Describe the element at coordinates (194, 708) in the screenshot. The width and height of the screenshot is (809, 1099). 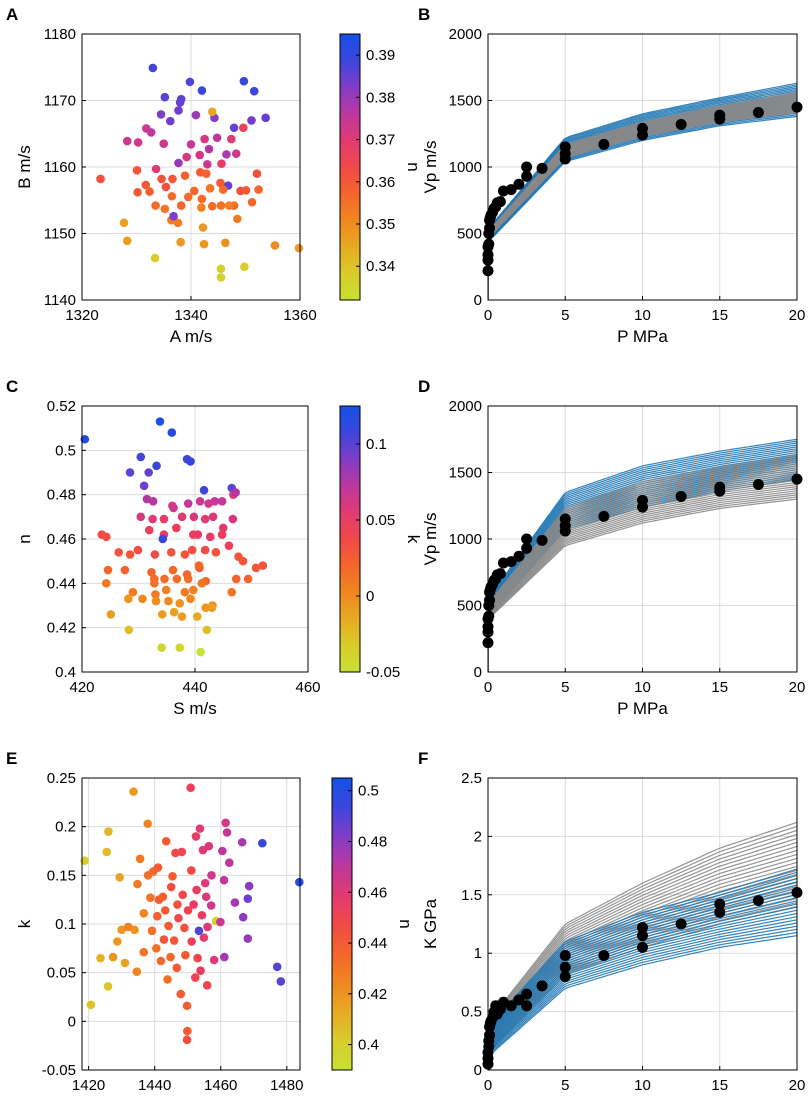
I see `x-axis-label: S m/s` at that location.